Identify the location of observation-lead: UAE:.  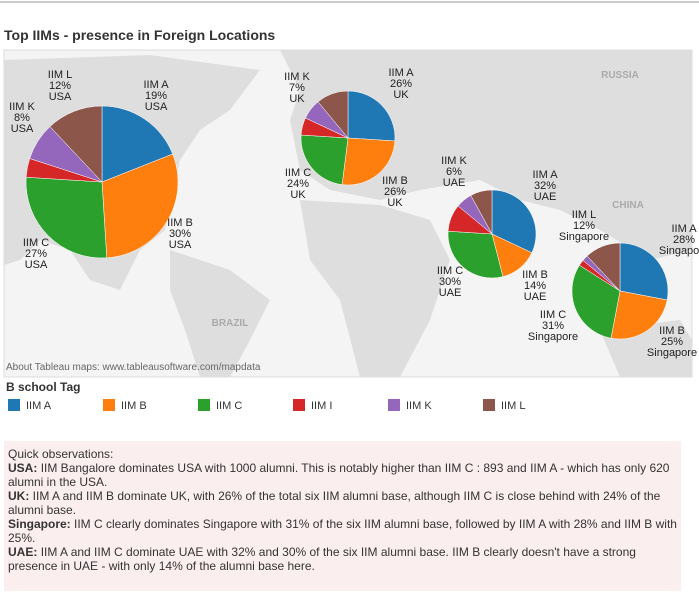
(23, 552).